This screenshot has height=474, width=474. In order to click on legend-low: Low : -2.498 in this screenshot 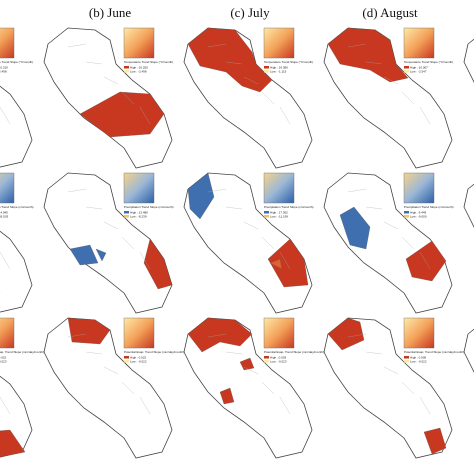, I will do `click(3, 72)`.